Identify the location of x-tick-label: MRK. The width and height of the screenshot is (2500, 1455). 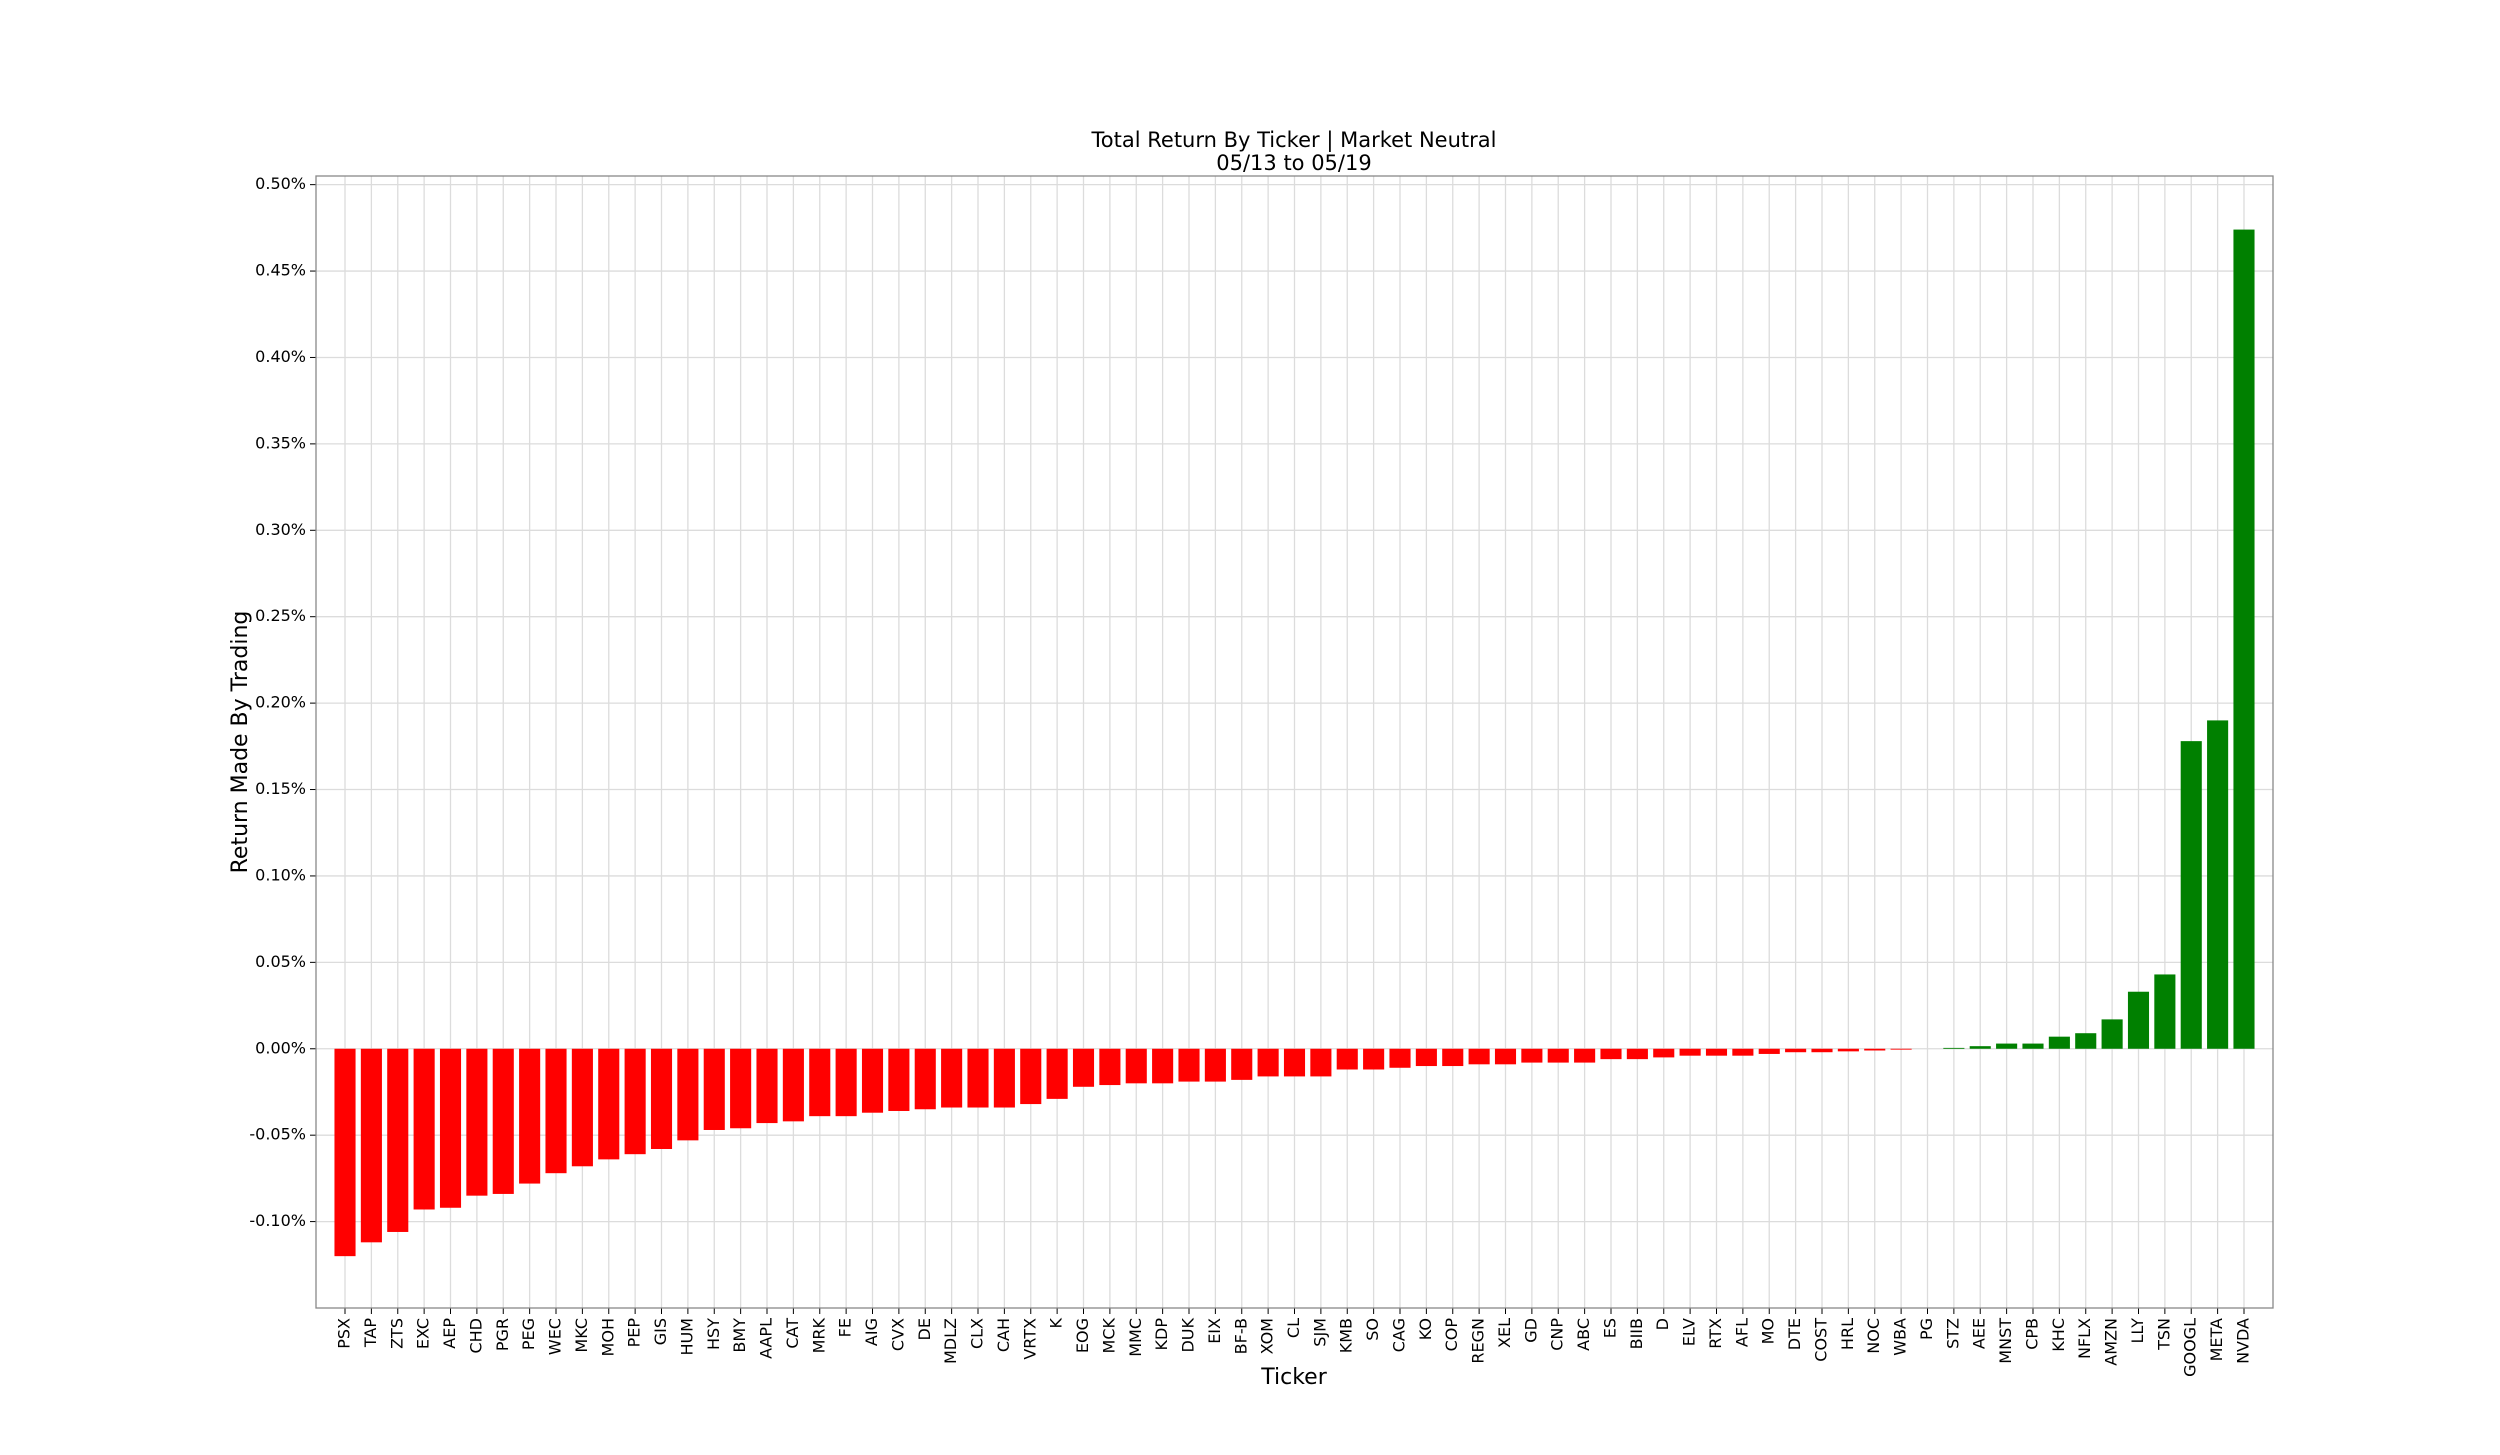
(818, 1336).